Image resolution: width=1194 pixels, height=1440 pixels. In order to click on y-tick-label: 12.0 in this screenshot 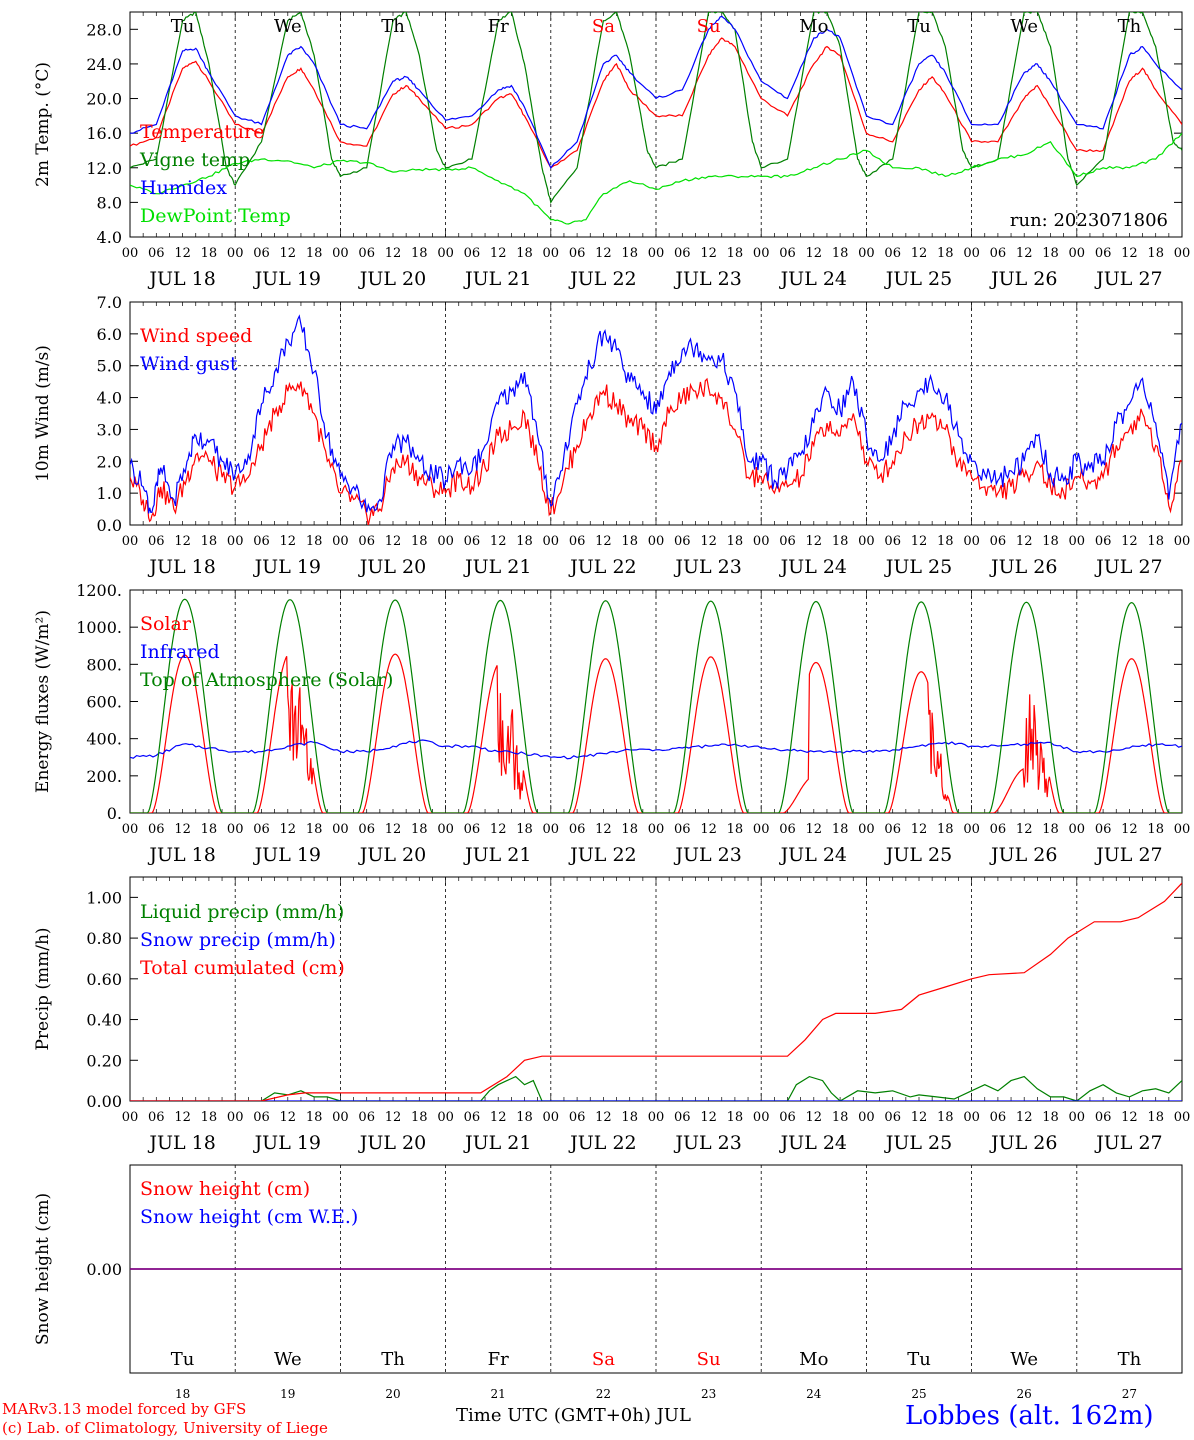, I will do `click(104, 168)`.